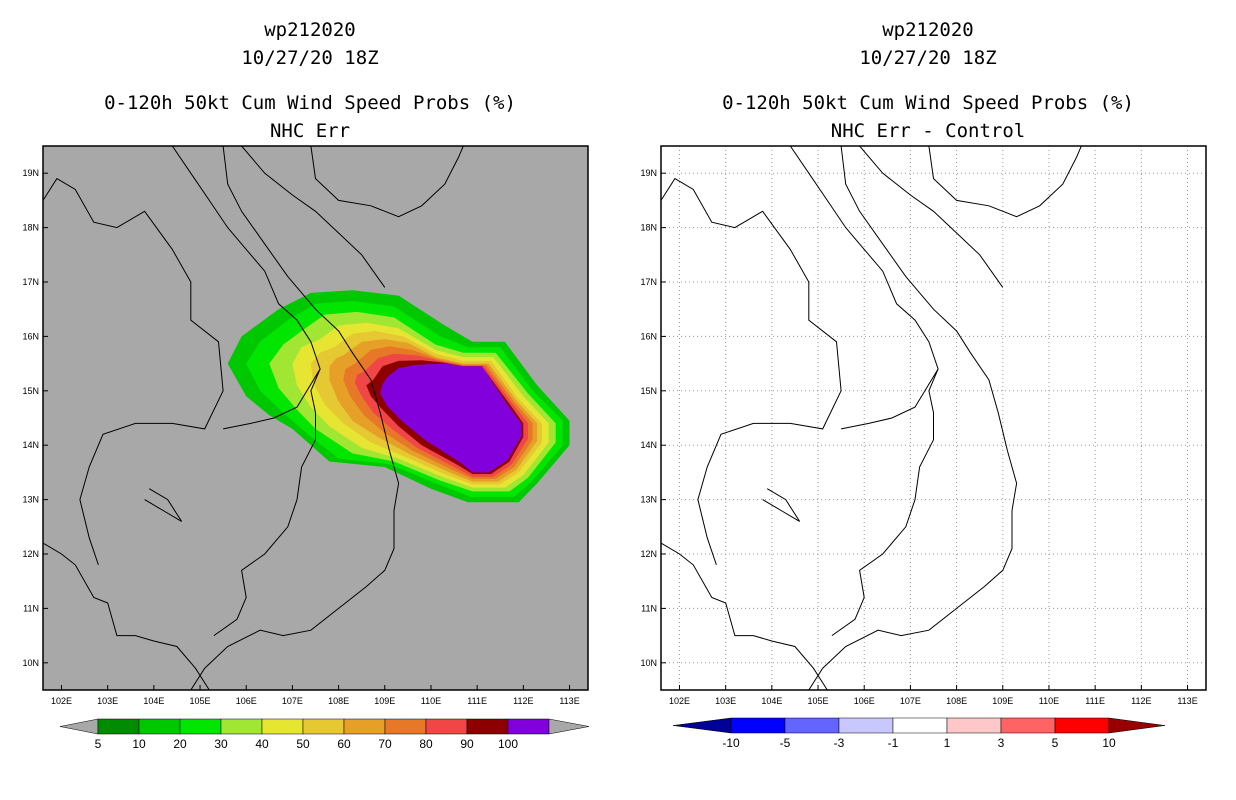 Image resolution: width=1236 pixels, height=800 pixels. I want to click on left-lat-label-7: 17N, so click(30, 282).